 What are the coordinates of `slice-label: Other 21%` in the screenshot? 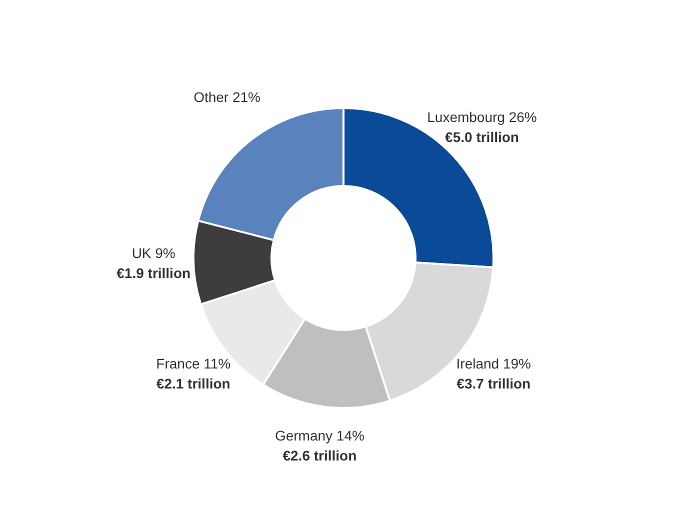 It's located at (227, 96).